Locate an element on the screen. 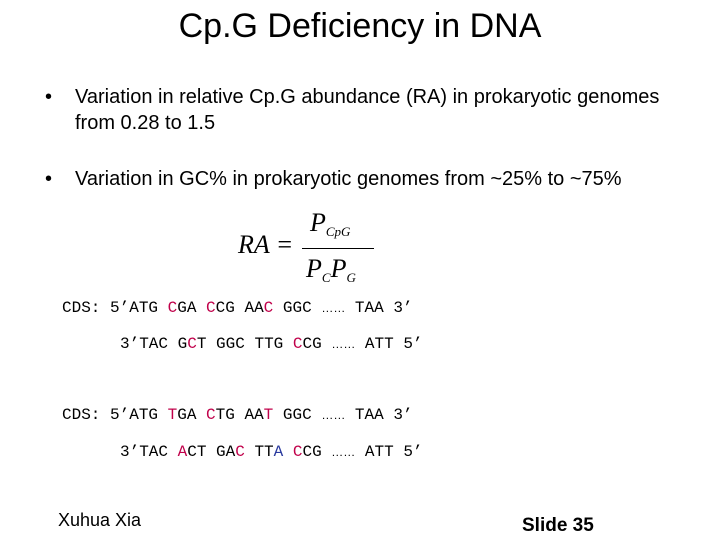  author-name: Xuhua Xia is located at coordinates (100, 520).